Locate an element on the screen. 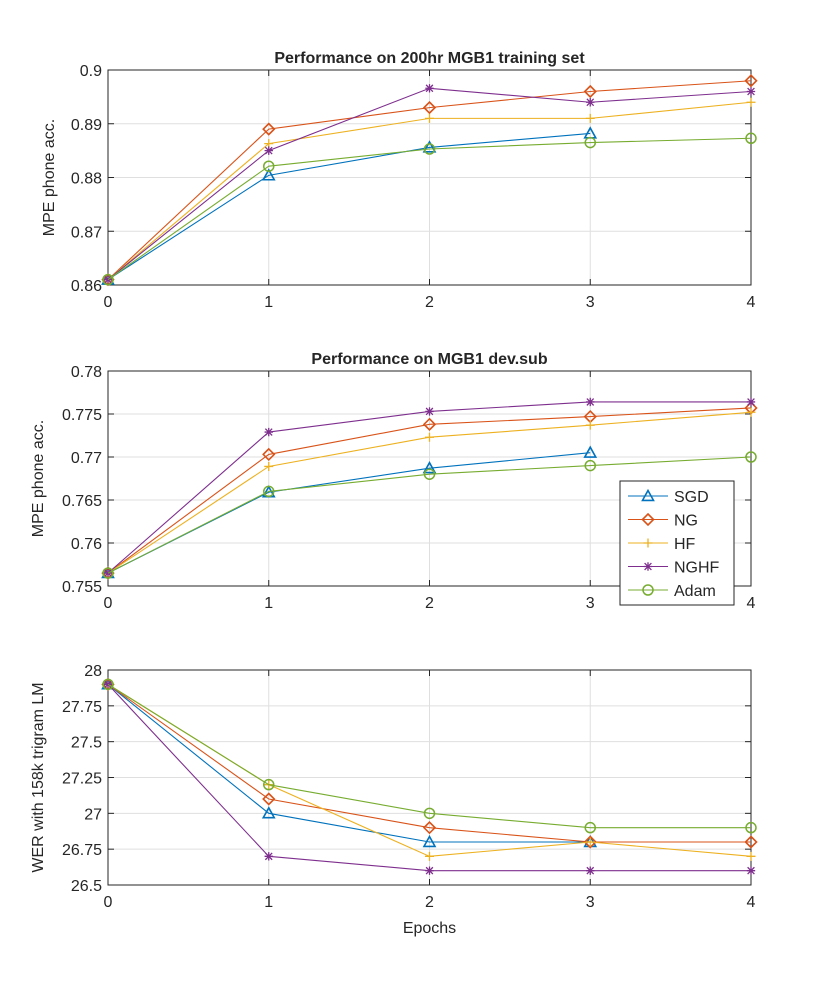  y-tick-label: 27.75 is located at coordinates (82, 707).